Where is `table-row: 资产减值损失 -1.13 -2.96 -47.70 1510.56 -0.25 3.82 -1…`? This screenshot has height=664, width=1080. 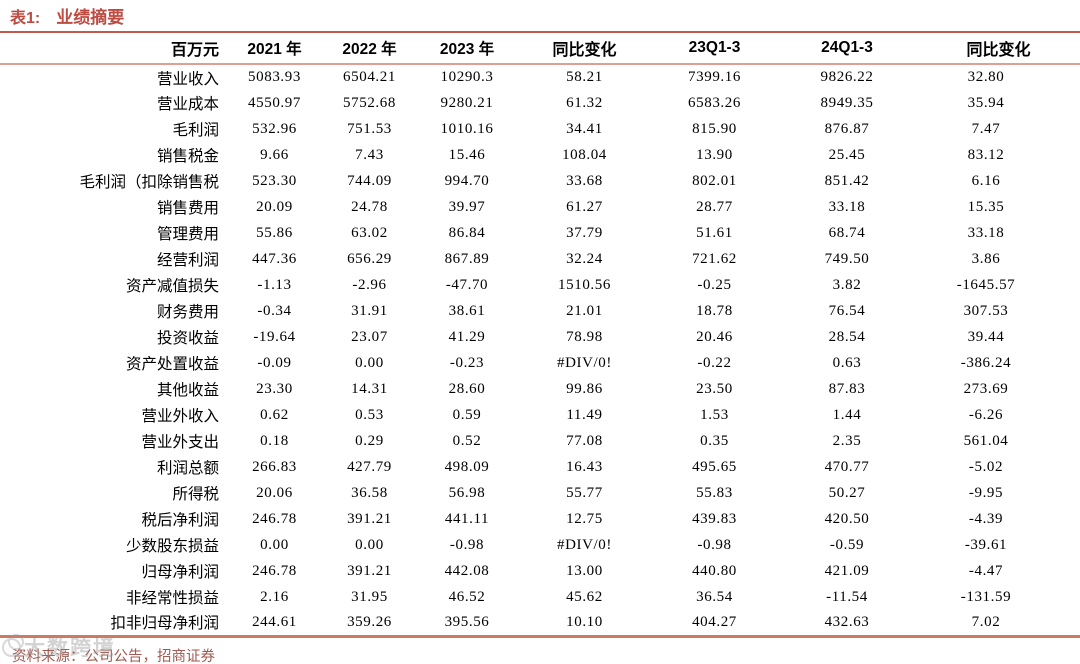
table-row: 资产减值损失 -1.13 -2.96 -47.70 1510.56 -0.25 3.82 -1… is located at coordinates (540, 285).